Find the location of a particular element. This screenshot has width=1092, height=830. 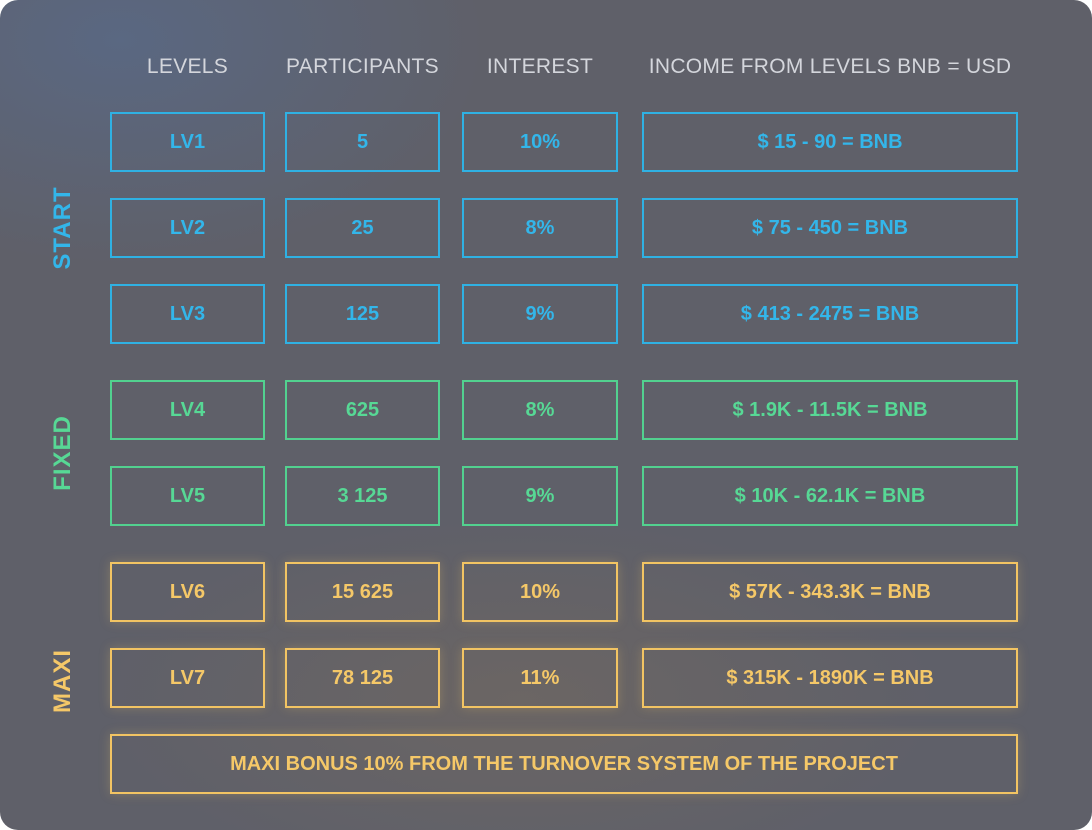

row-7-income: $ 315K - 1890K = BNB is located at coordinates (830, 678).